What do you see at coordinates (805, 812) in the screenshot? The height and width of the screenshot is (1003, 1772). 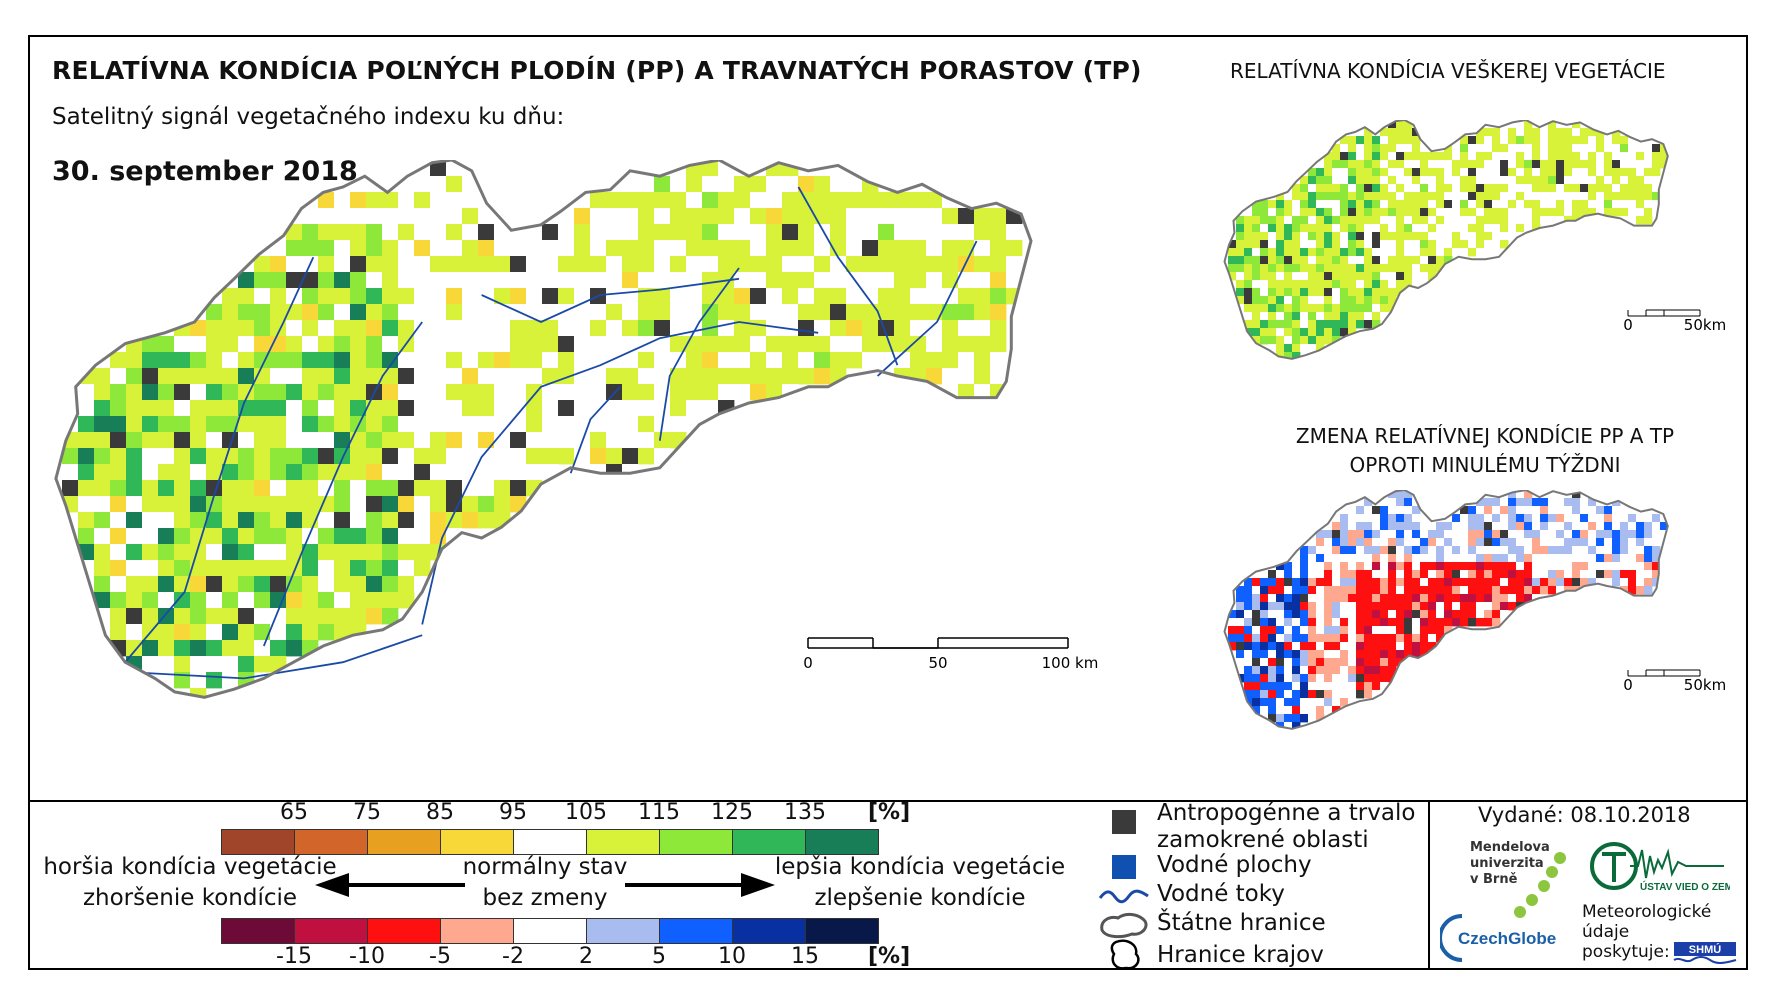 I see `condition-tick: 135` at bounding box center [805, 812].